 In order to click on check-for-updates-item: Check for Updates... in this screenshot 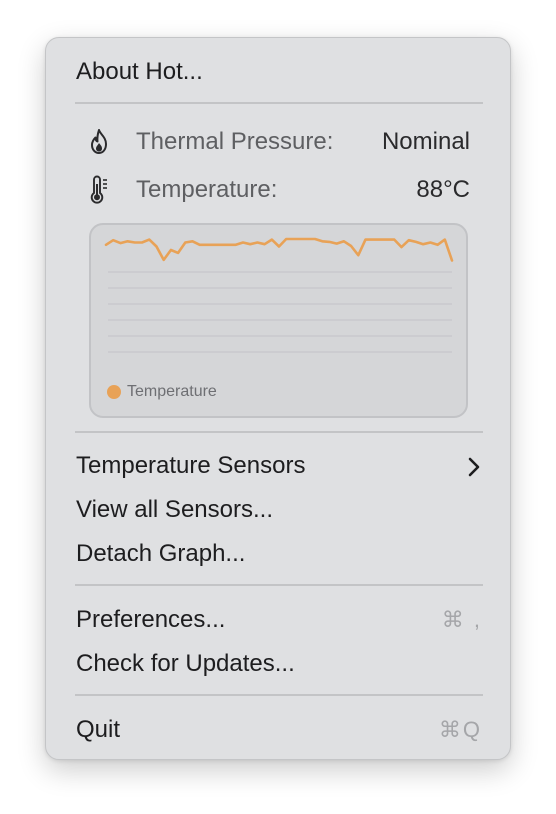, I will do `click(185, 663)`.